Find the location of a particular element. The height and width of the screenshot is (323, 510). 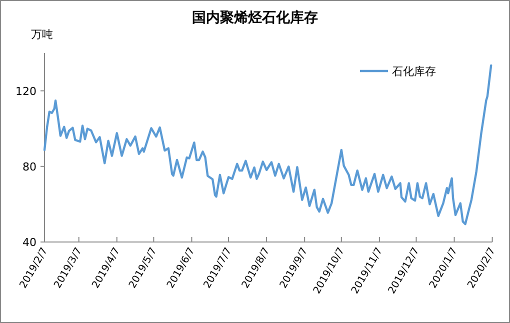

y-tick-label: 120 is located at coordinates (26, 91).